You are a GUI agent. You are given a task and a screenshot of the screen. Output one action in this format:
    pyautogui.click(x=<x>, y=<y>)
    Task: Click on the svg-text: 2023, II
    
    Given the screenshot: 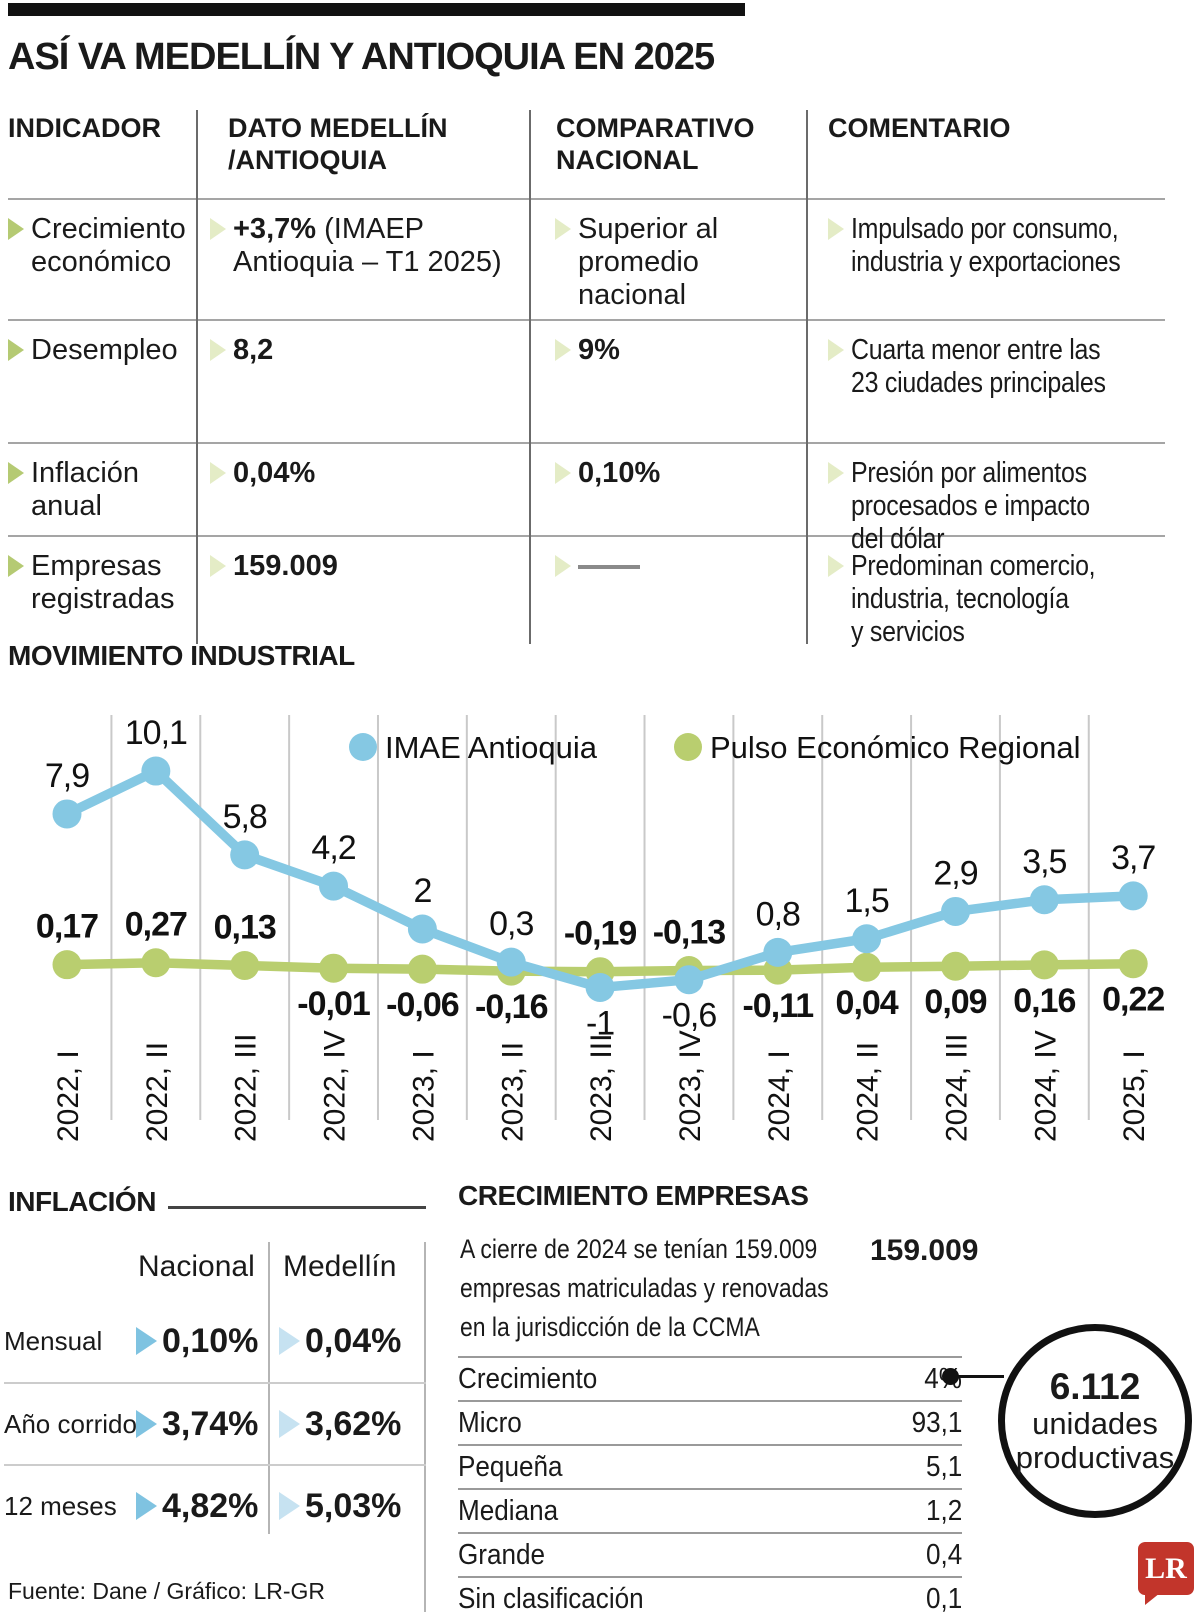 What is the action you would take?
    pyautogui.click(x=512, y=1092)
    